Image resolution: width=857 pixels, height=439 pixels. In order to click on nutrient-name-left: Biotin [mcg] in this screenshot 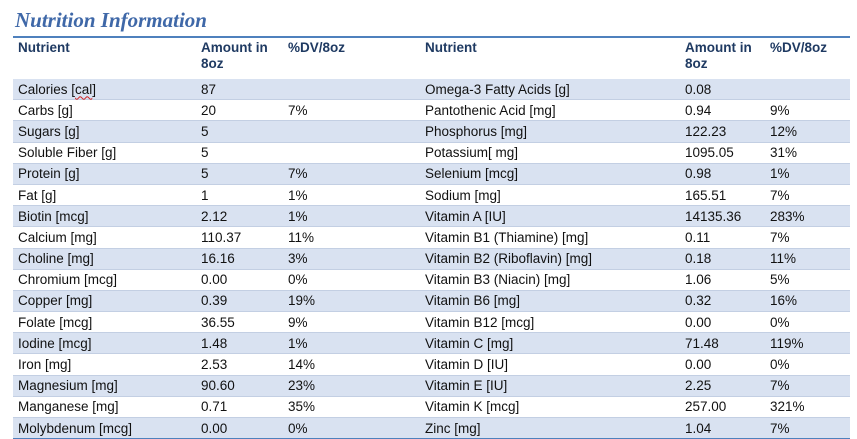, I will do `click(104, 216)`.